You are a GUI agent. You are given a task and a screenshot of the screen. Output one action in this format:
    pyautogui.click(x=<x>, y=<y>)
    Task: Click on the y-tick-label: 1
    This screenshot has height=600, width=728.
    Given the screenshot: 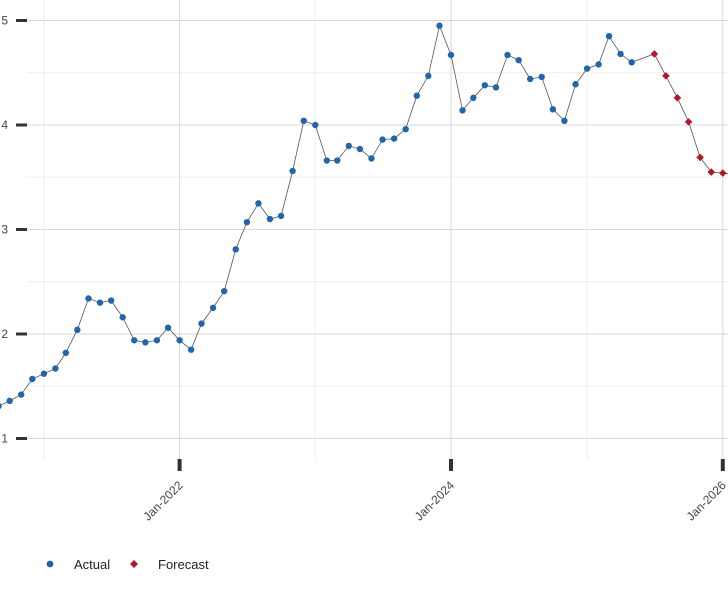 What is the action you would take?
    pyautogui.click(x=4, y=439)
    